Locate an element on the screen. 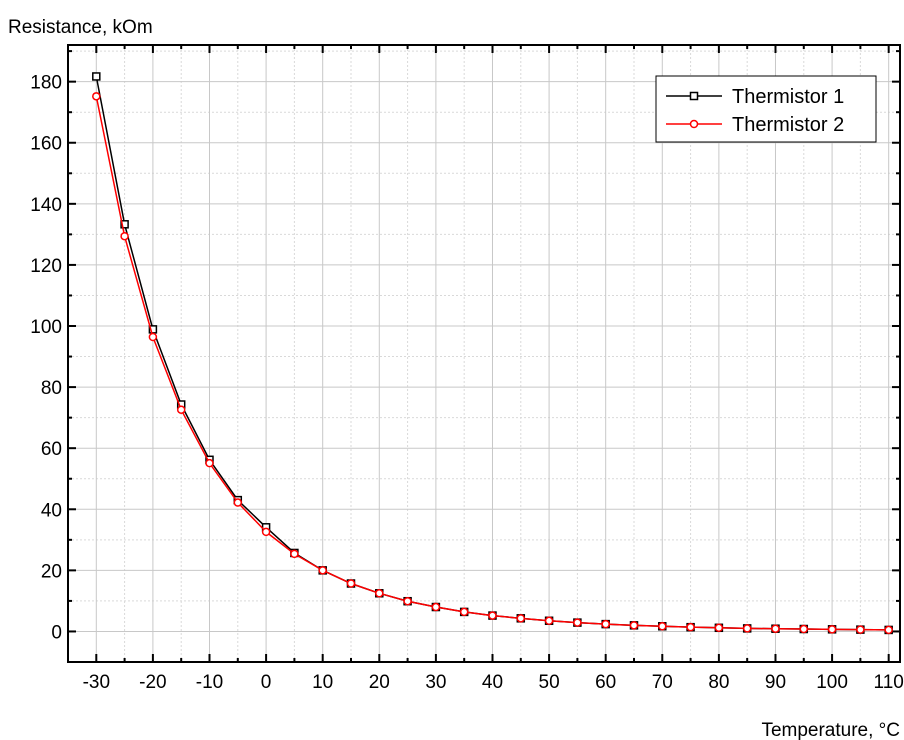 This screenshot has height=740, width=904. y-tick-label: 180 is located at coordinates (46, 83).